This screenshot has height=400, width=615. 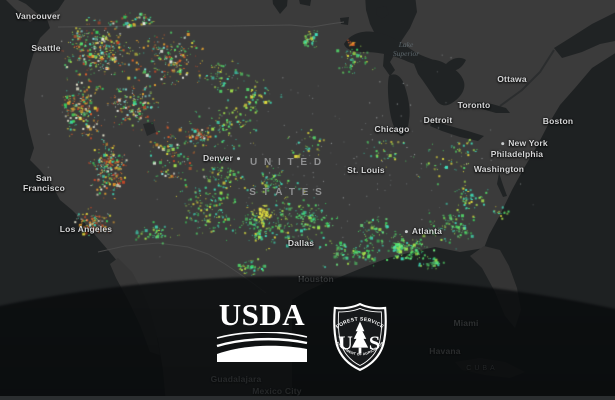 I want to click on country-label-line2: S T A T E S, so click(x=286, y=192).